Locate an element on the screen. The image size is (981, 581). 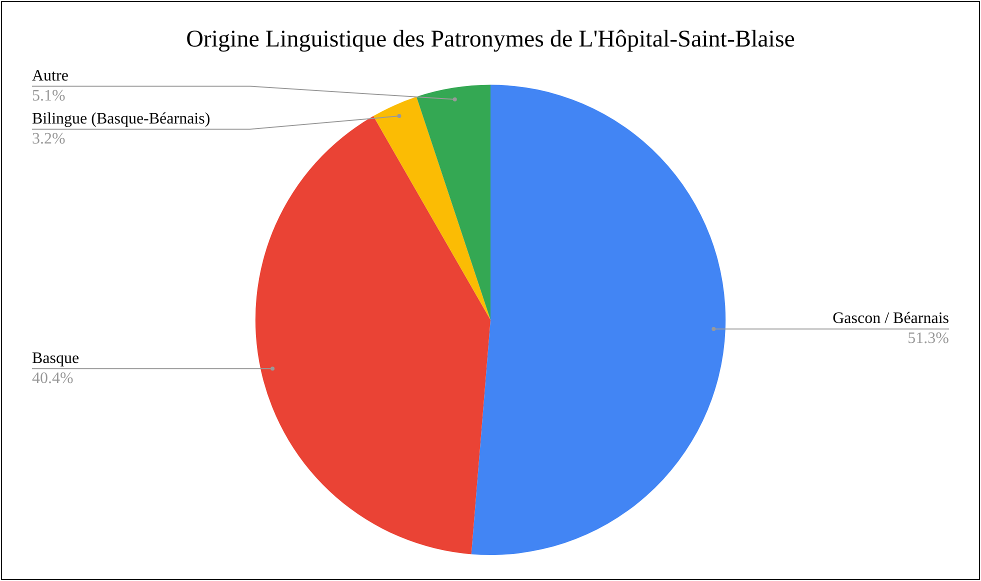
slice-label: Basque is located at coordinates (56, 358).